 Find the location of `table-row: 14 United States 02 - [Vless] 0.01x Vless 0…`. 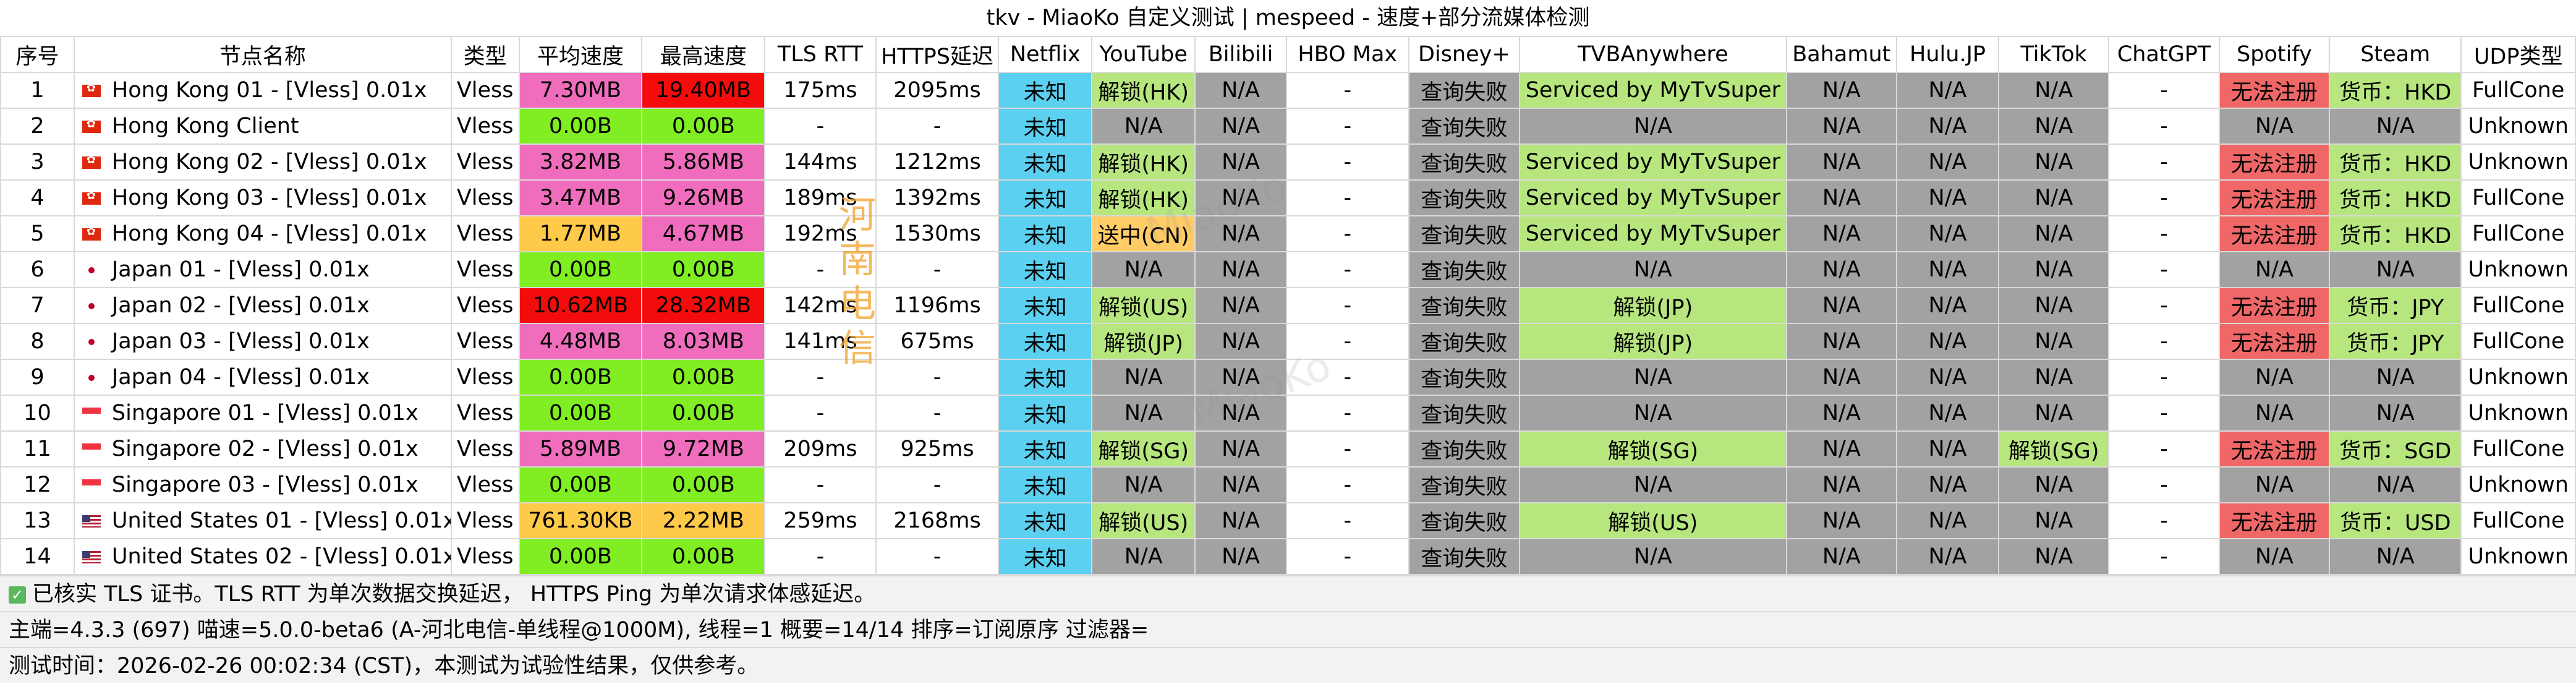

table-row: 14 United States 02 - [Vless] 0.01x Vless 0… is located at coordinates (1288, 556).